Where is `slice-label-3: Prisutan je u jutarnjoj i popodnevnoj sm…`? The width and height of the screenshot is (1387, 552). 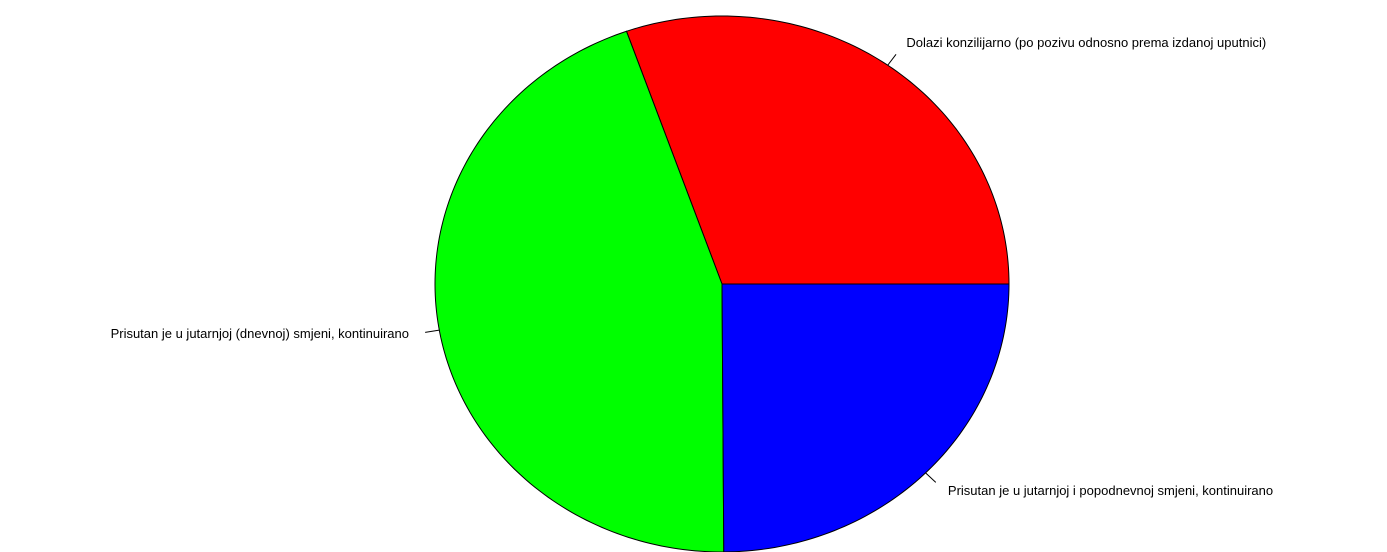
slice-label-3: Prisutan je u jutarnjoj i popodnevnoj sm… is located at coordinates (1110, 490).